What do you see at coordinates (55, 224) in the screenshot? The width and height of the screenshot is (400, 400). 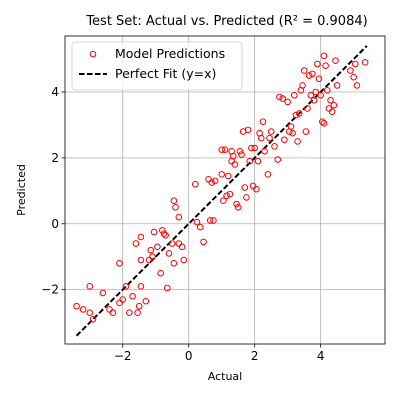 I see `y-tick-label: 0` at bounding box center [55, 224].